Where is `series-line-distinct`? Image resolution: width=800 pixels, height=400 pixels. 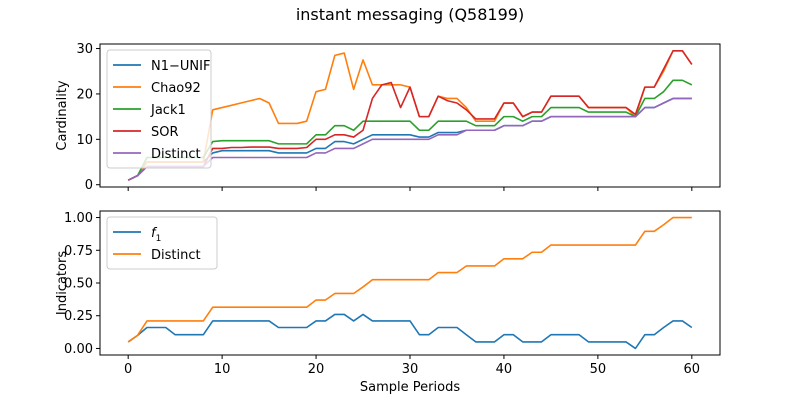
series-line-distinct is located at coordinates (409, 139).